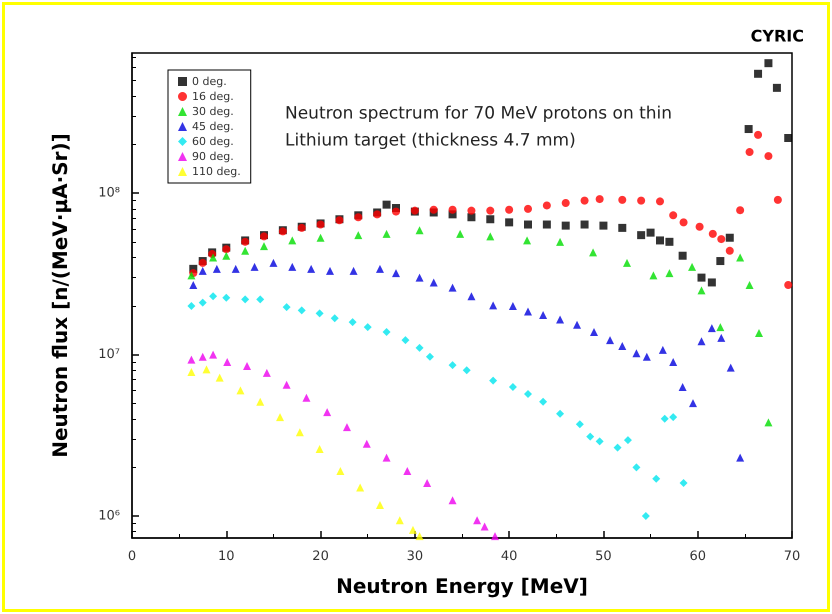  I want to click on legend-label: 45 deg., so click(213, 126).